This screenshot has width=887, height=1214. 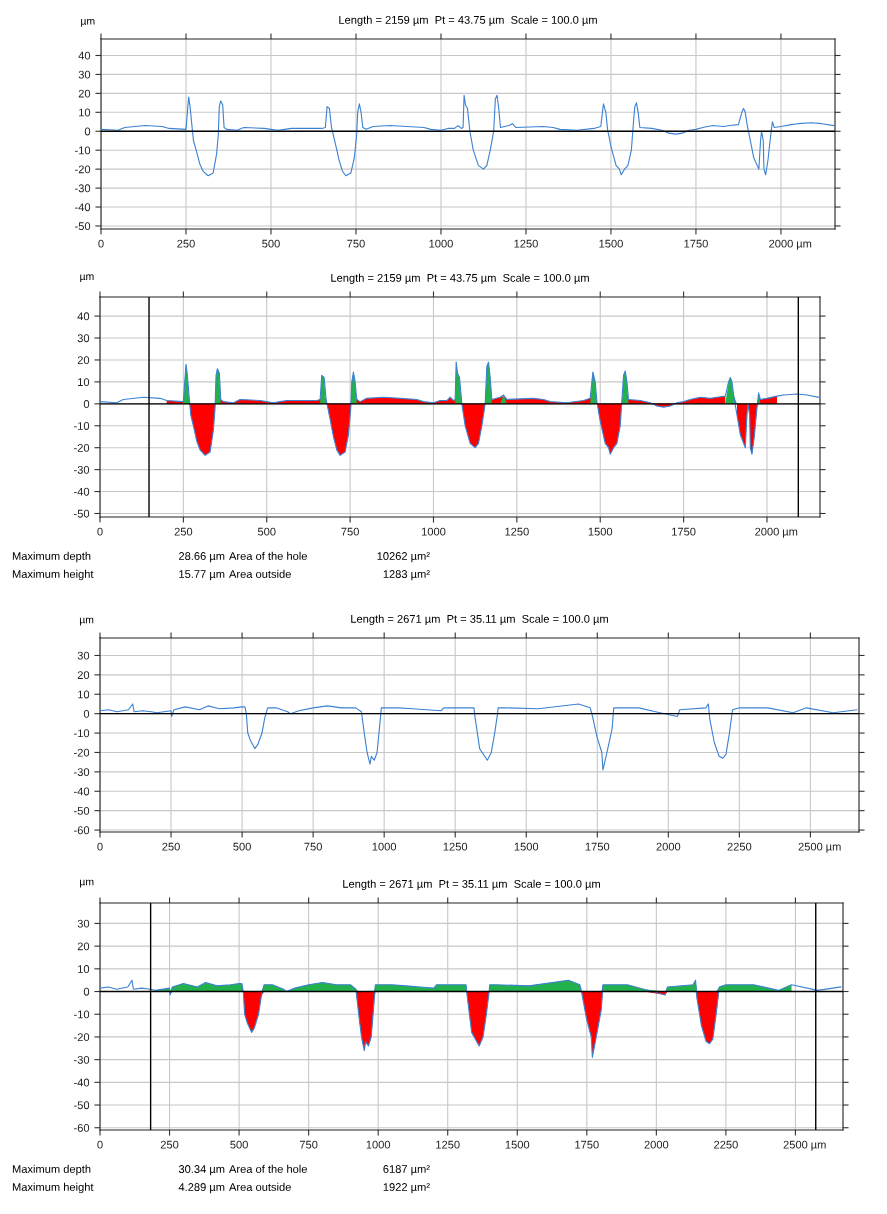 What do you see at coordinates (479, 620) in the screenshot?
I see `chart-title: Length = 2671 µm Pt = 35.11 µm Scale = 100.0 µm` at bounding box center [479, 620].